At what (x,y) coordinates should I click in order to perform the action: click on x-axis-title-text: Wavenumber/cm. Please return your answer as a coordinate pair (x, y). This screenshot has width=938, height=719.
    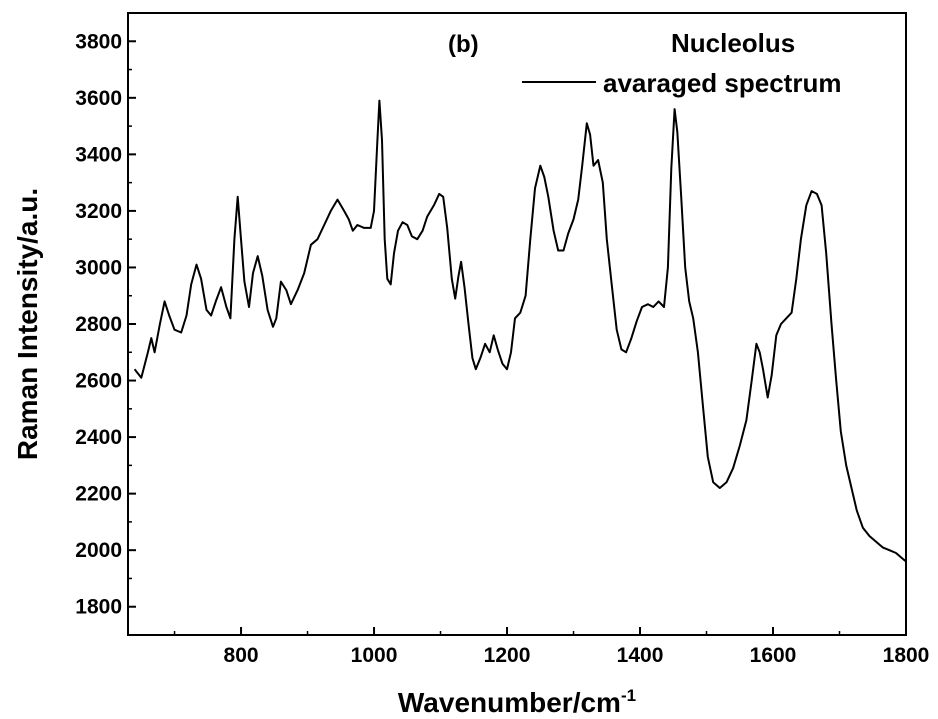
    Looking at the image, I should click on (509, 702).